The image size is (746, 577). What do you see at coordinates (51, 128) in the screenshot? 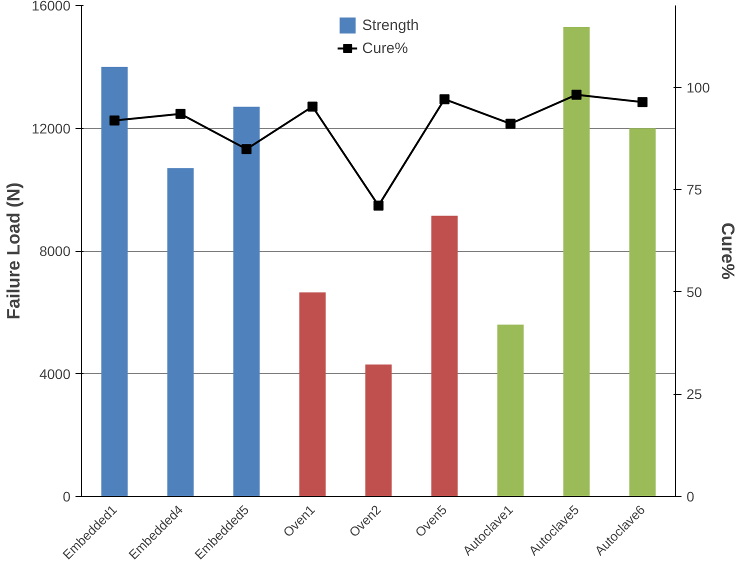
I see `y-tick-label: 12000` at bounding box center [51, 128].